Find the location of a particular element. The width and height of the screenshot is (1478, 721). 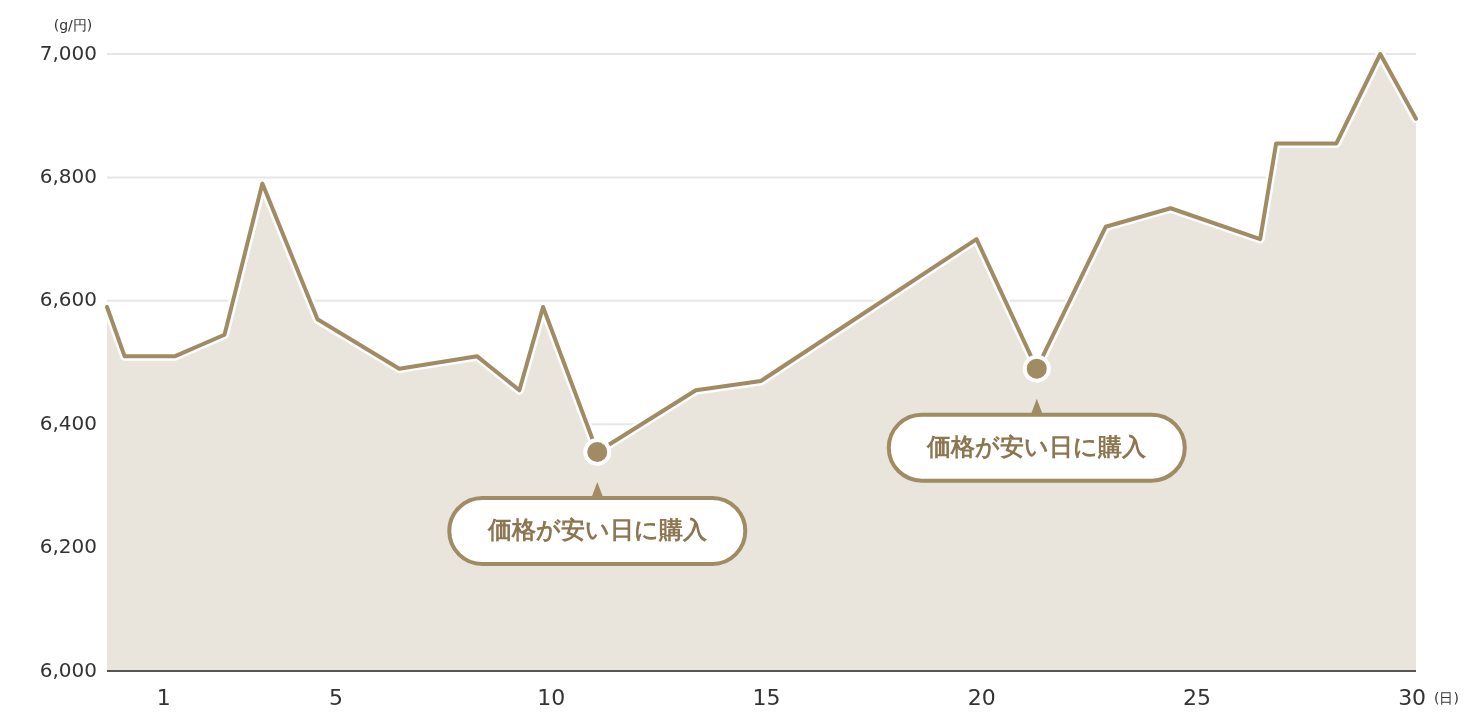

x-tick-label: 15 is located at coordinates (766, 697).